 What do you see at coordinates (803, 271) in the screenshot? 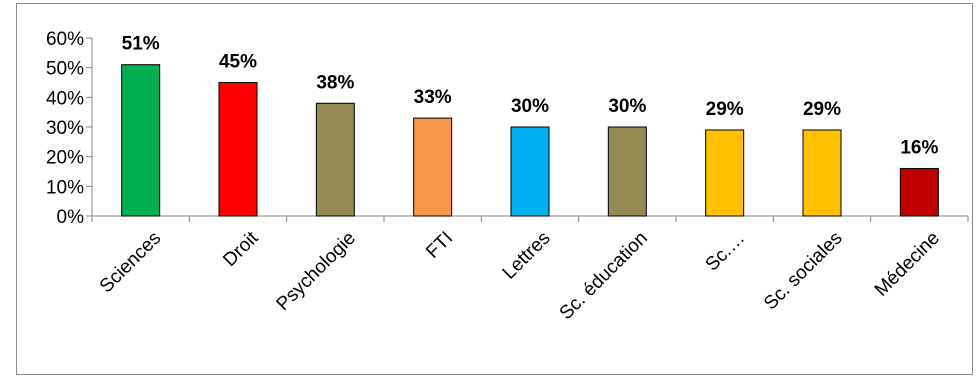
I see `category-label: Sc. sociales` at bounding box center [803, 271].